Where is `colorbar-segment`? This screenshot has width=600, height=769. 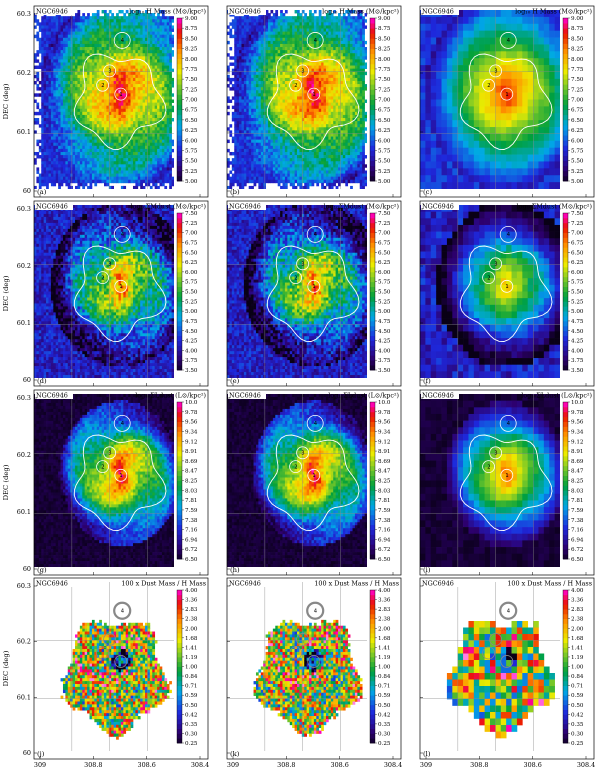 colorbar-segment is located at coordinates (179, 107).